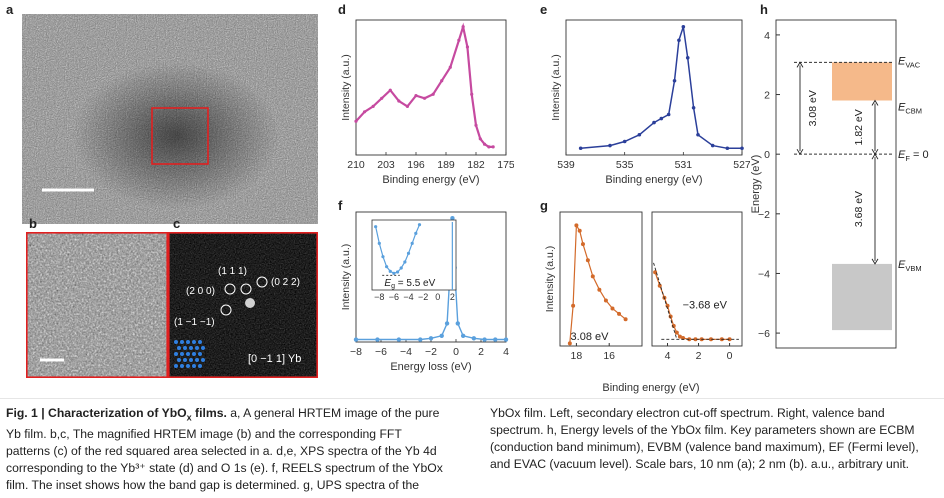  What do you see at coordinates (356, 165) in the screenshot?
I see `x-tick-label: 210` at bounding box center [356, 165].